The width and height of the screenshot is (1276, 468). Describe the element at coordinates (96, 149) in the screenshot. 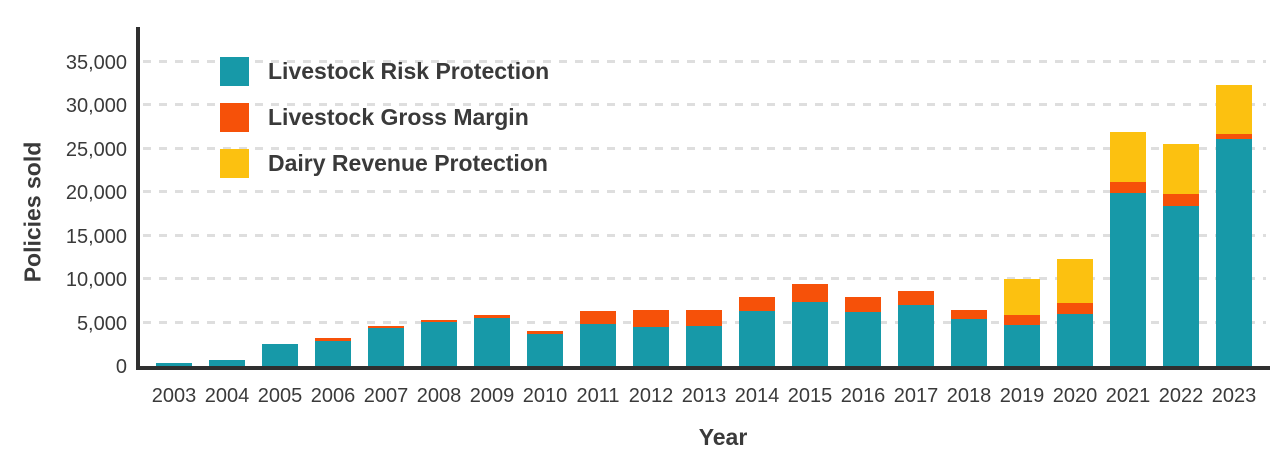

I see `y-tick-label-25000: 25,000` at that location.